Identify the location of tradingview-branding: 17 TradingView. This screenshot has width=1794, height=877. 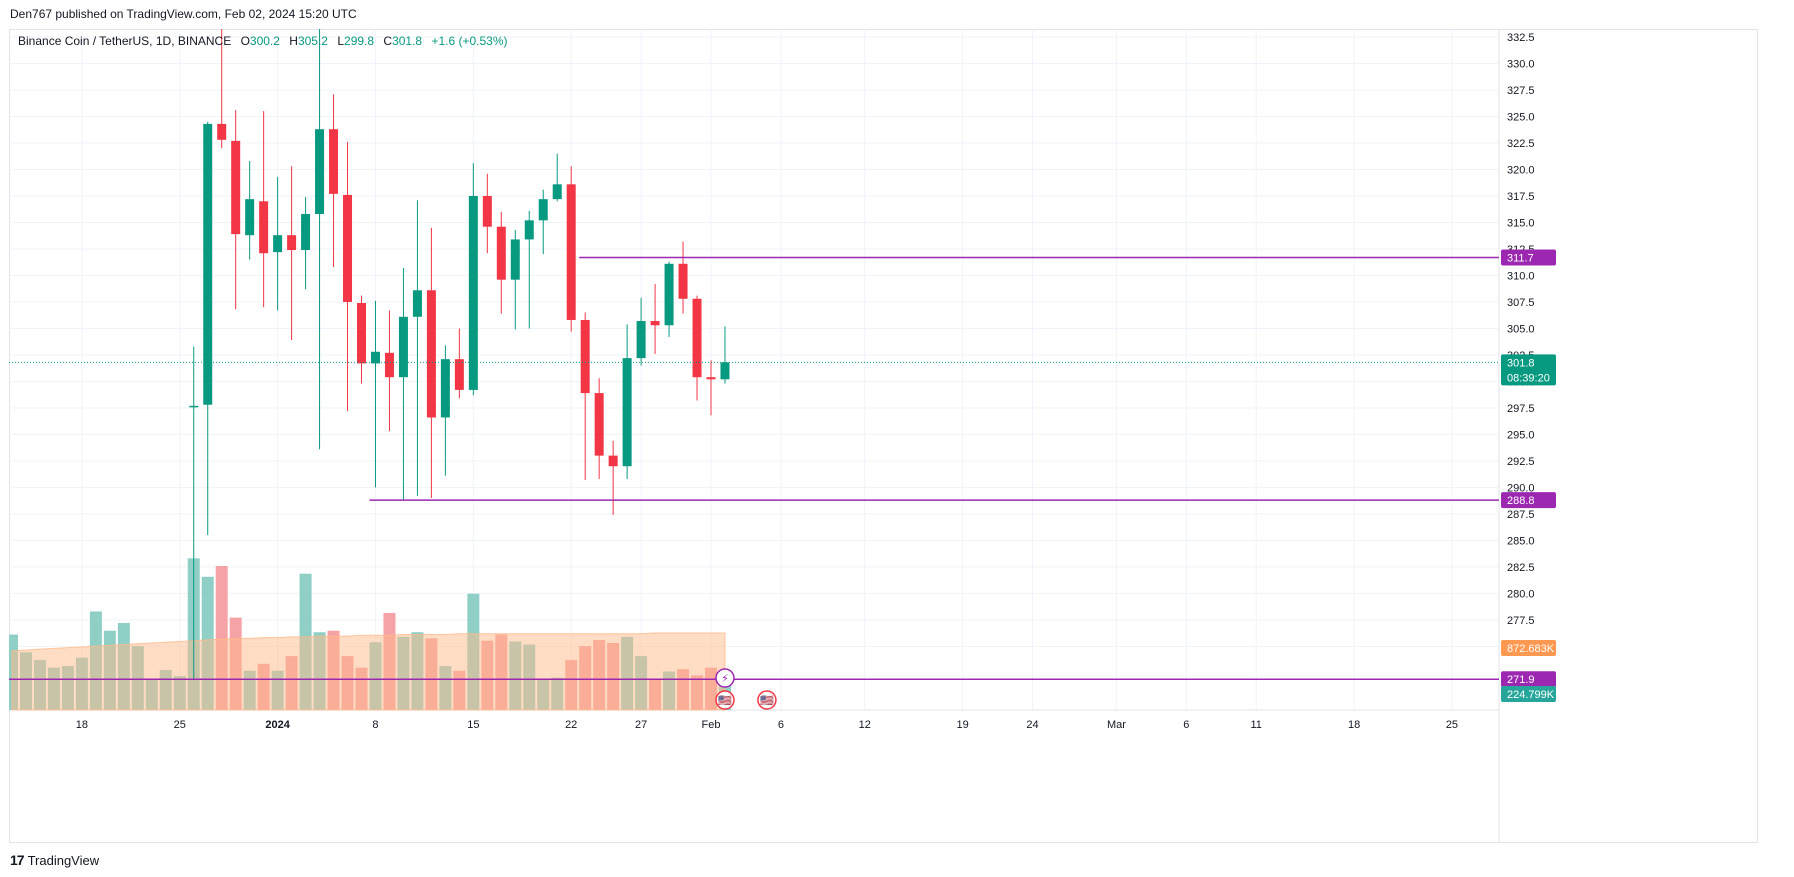
(54, 860).